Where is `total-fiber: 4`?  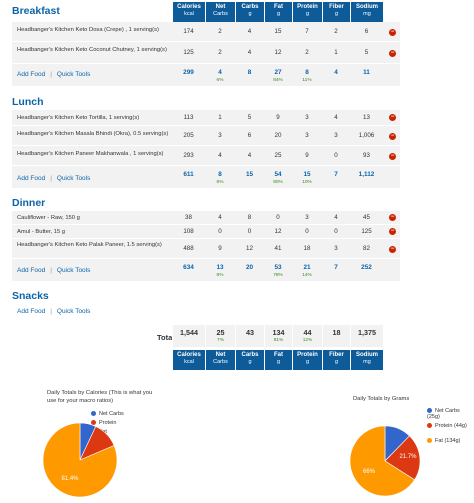 total-fiber: 4 is located at coordinates (336, 72).